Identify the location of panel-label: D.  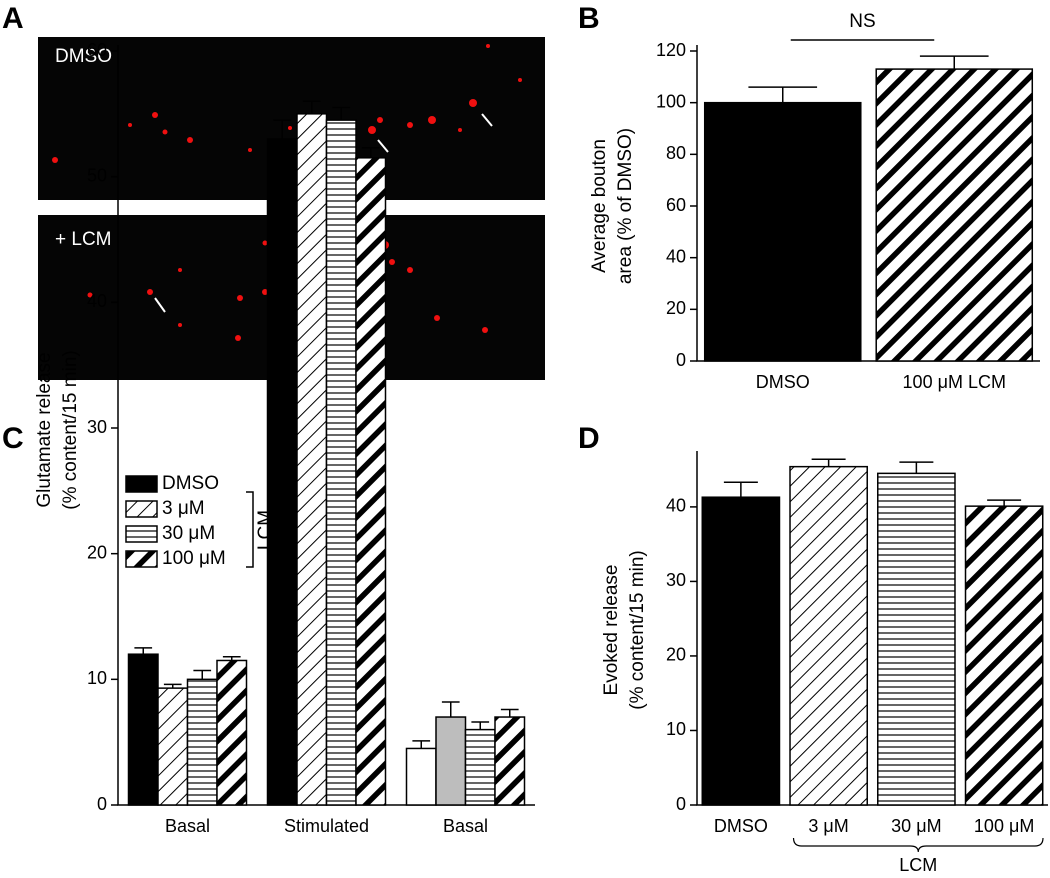
(589, 438).